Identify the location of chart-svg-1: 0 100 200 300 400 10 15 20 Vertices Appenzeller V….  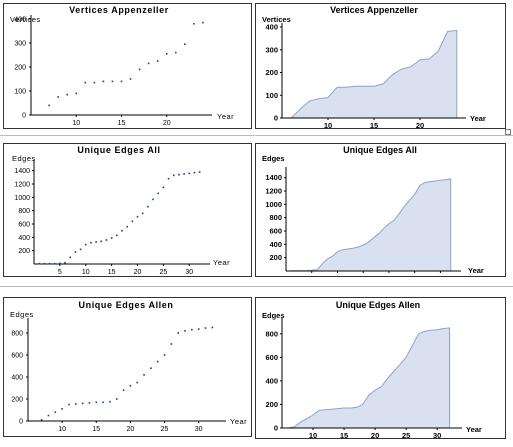
(374, 66).